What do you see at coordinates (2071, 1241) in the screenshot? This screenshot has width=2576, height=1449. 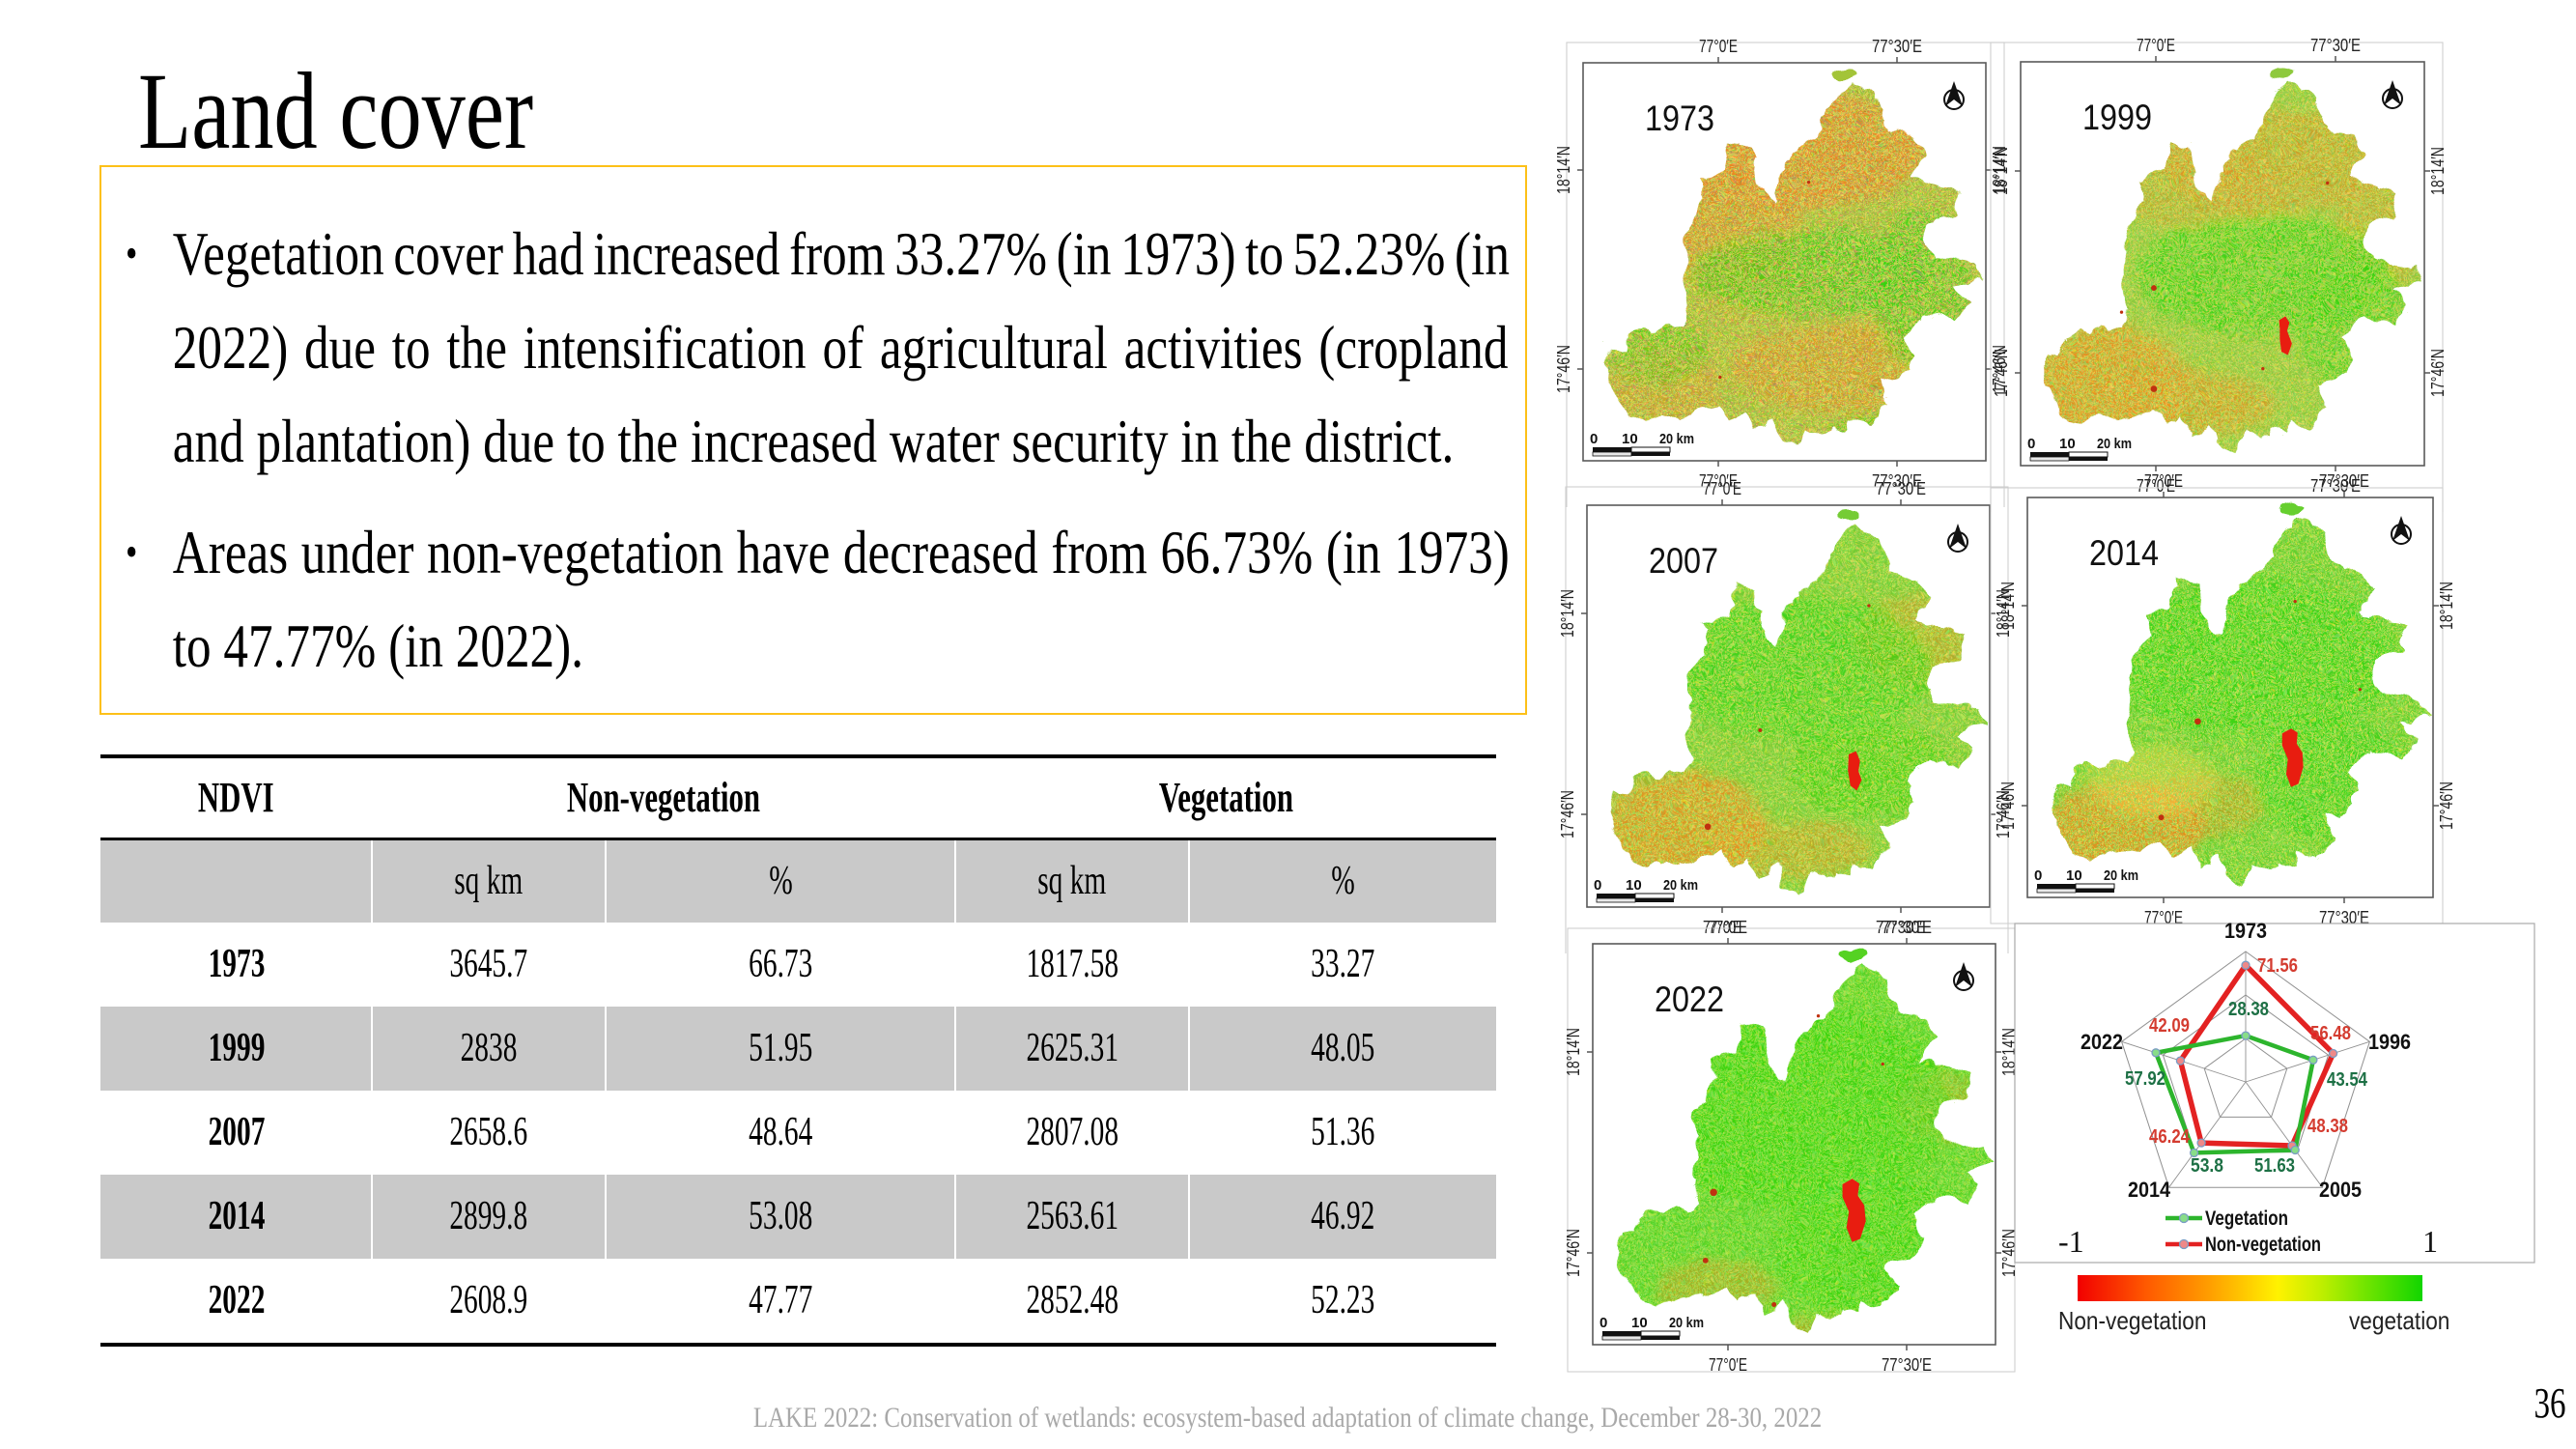 I see `svg-text: -1` at bounding box center [2071, 1241].